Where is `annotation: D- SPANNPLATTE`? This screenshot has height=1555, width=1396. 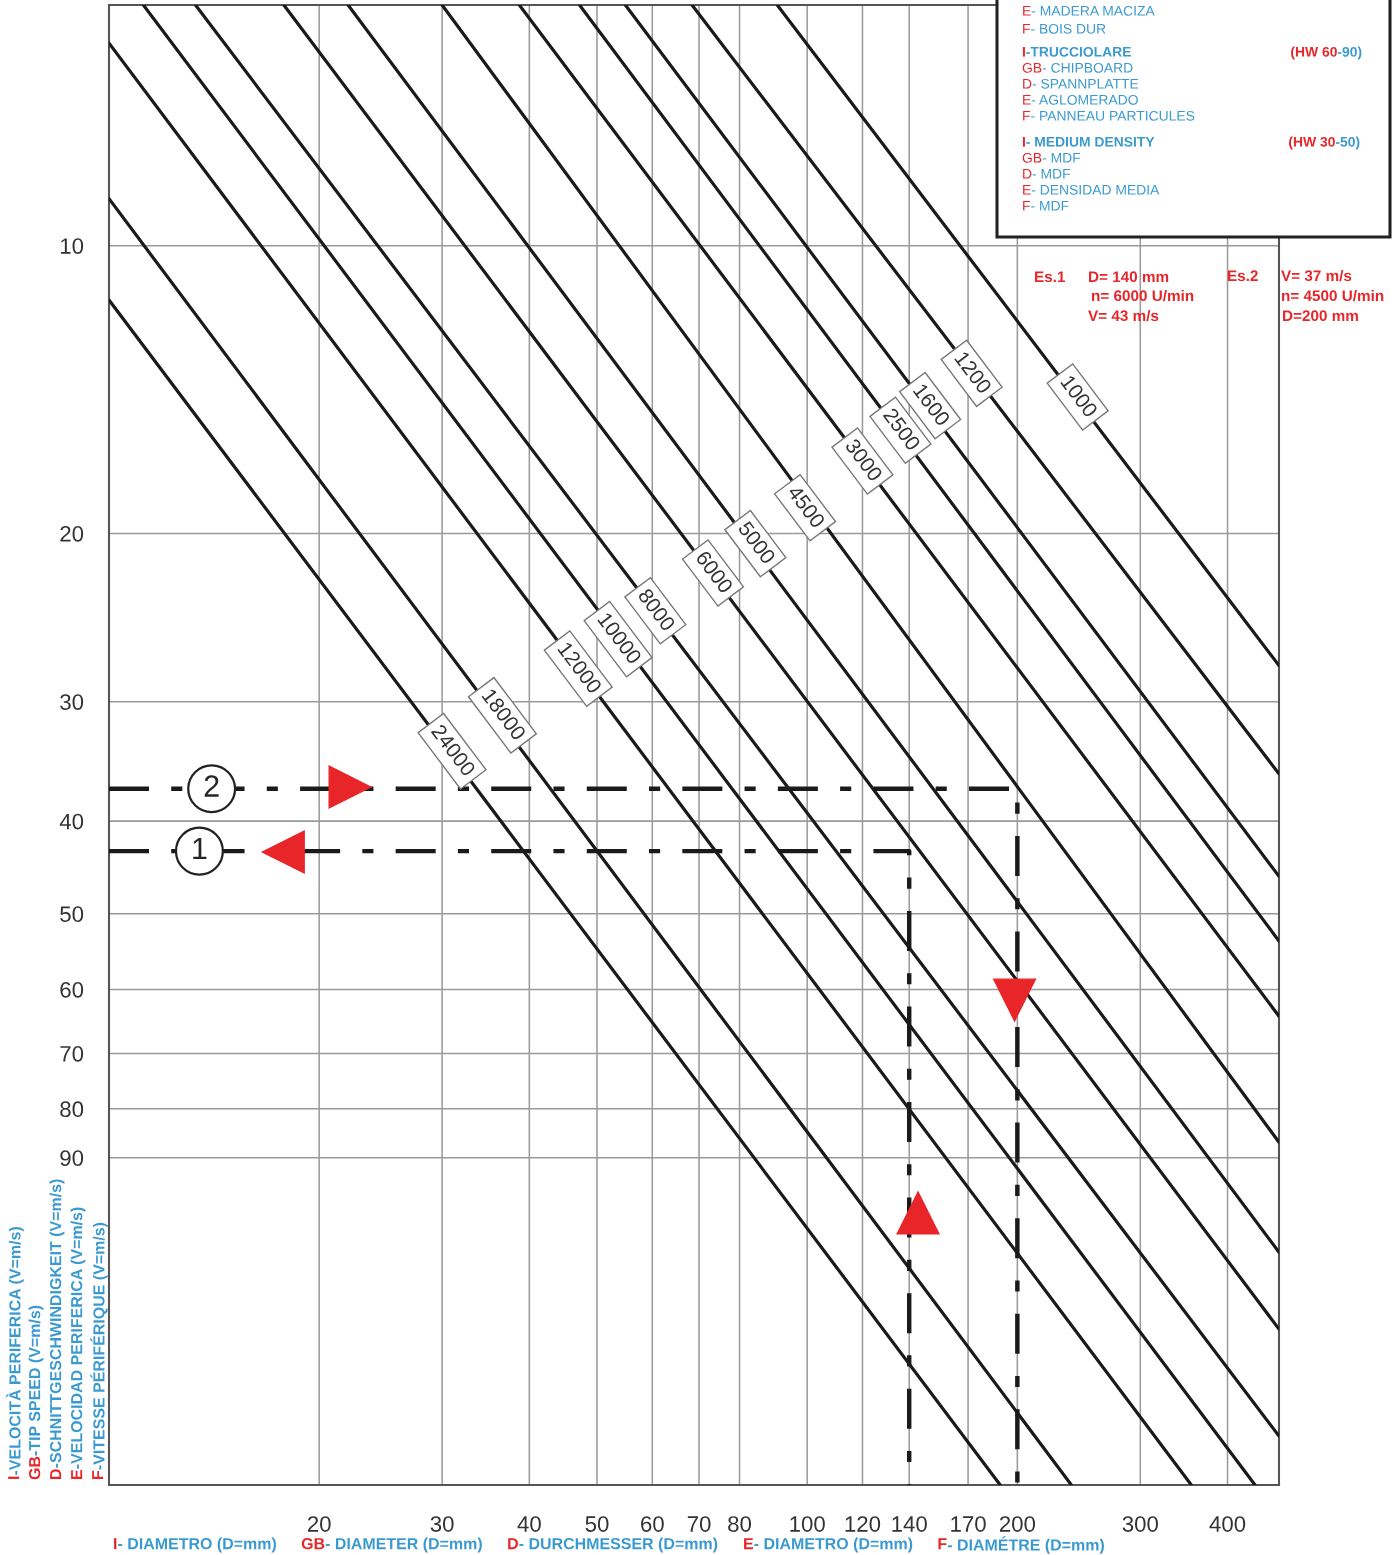 annotation: D- SPANNPLATTE is located at coordinates (1081, 83).